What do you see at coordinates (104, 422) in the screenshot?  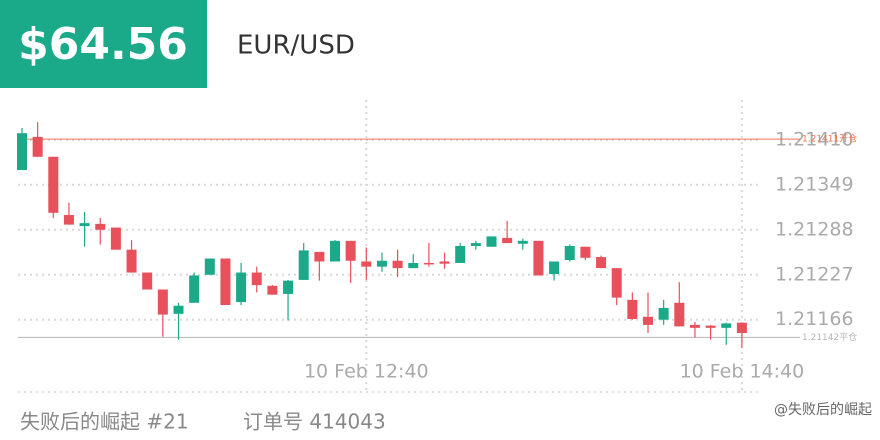 I see `account: 失败后的崛起 #21` at bounding box center [104, 422].